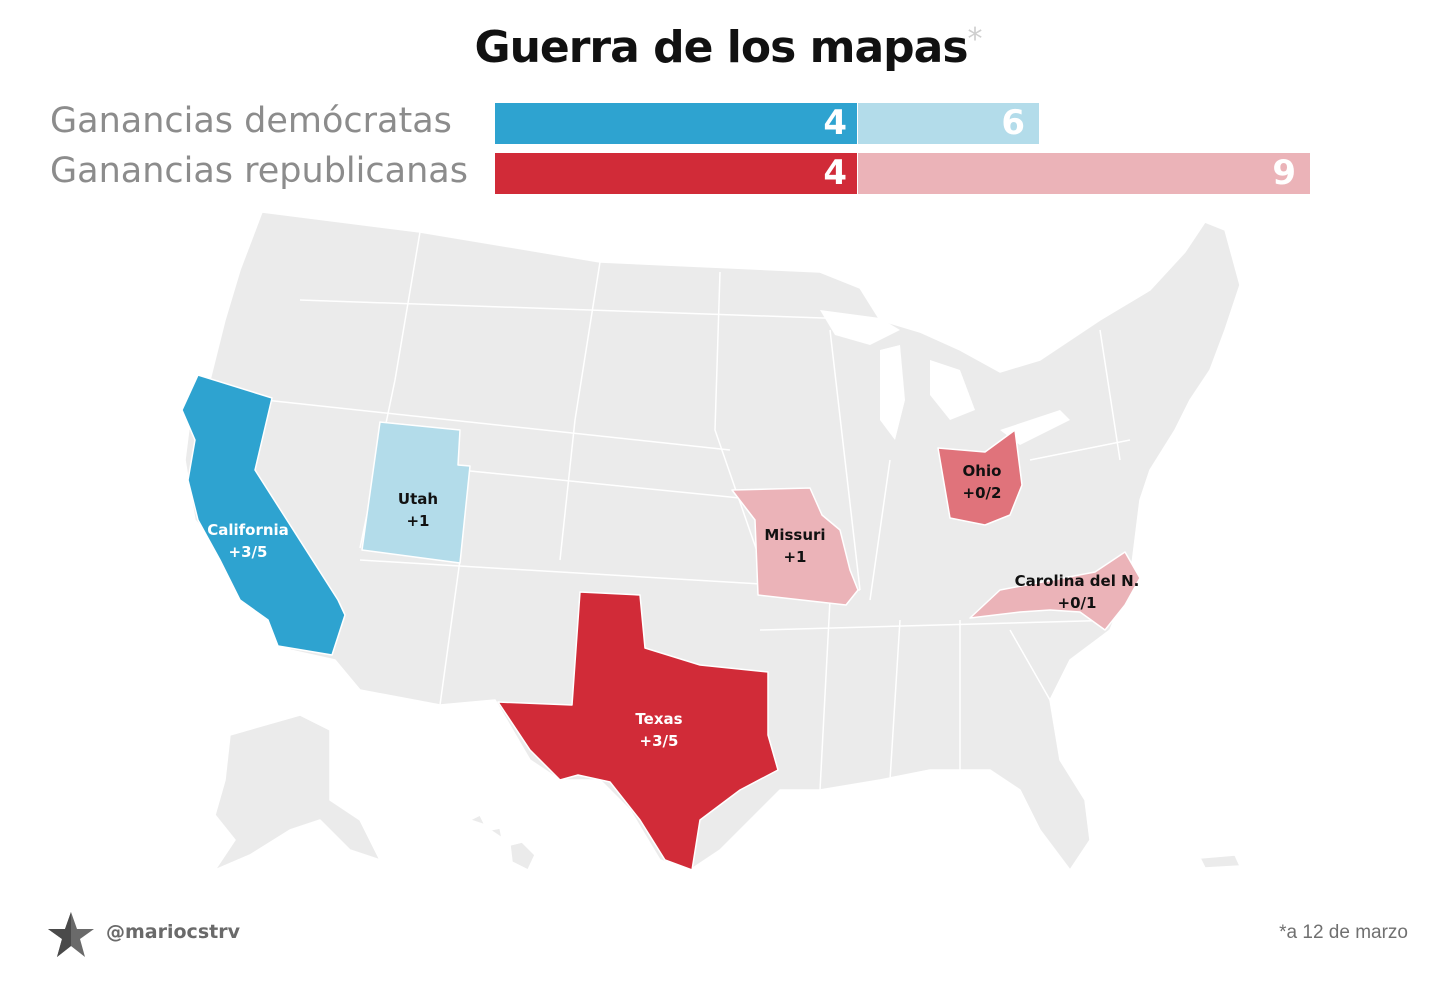  Describe the element at coordinates (418, 499) in the screenshot. I see `utah-name: Utah` at that location.